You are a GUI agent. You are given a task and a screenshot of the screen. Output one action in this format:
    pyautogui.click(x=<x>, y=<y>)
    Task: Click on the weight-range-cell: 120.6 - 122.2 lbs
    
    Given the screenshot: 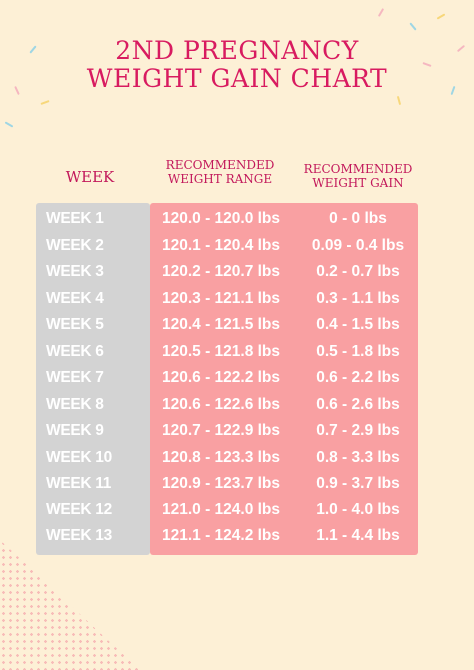 What is the action you would take?
    pyautogui.click(x=221, y=377)
    